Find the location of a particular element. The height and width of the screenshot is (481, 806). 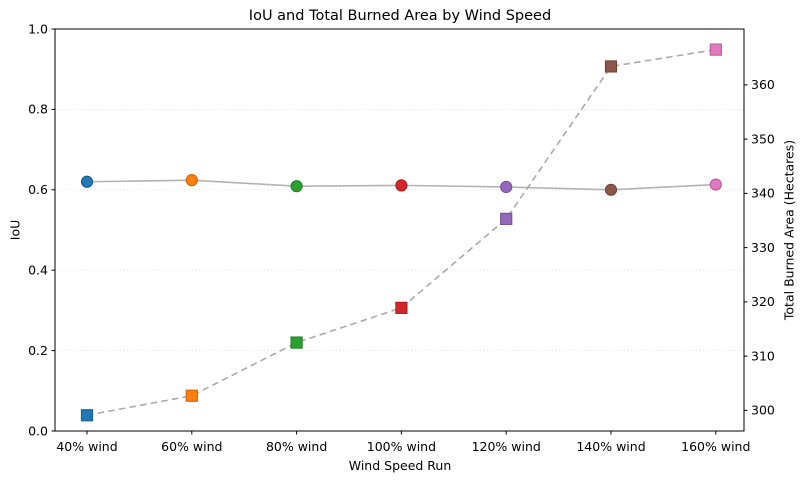

left-tick-label: 1.0 is located at coordinates (38, 28).